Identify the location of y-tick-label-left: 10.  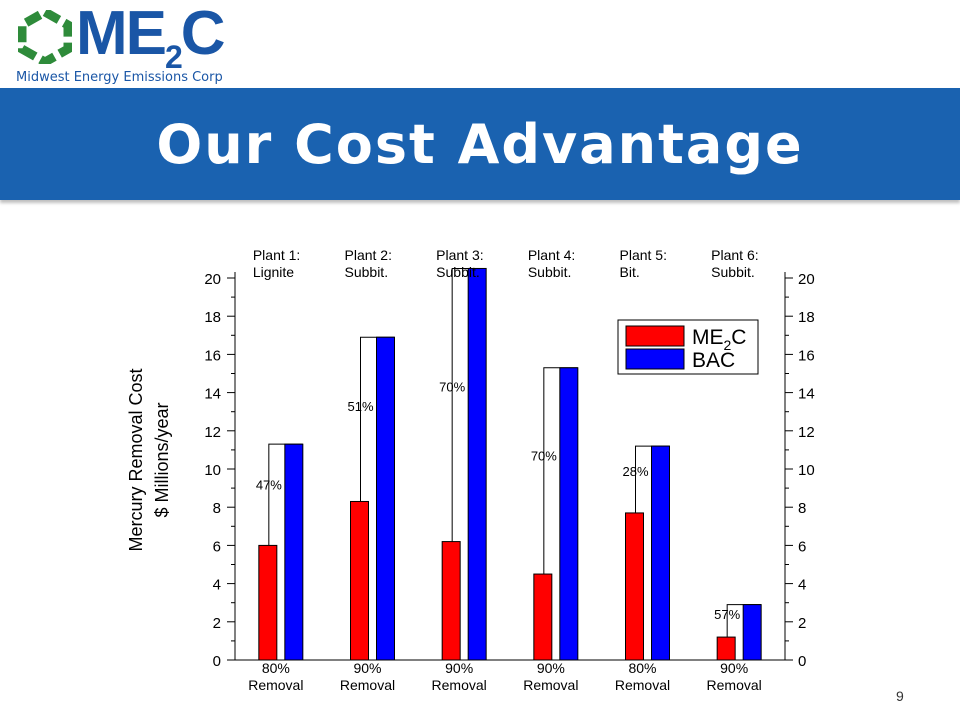
(212, 470).